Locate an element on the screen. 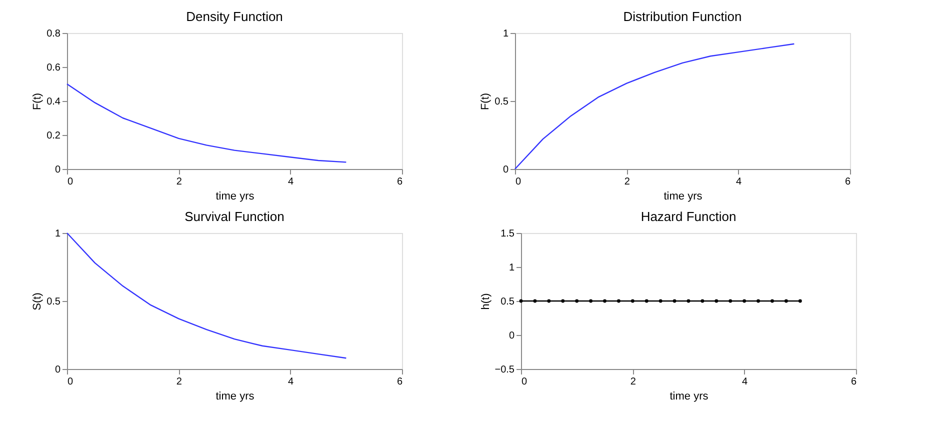  y-tick-label: 0.4 is located at coordinates (53, 102).